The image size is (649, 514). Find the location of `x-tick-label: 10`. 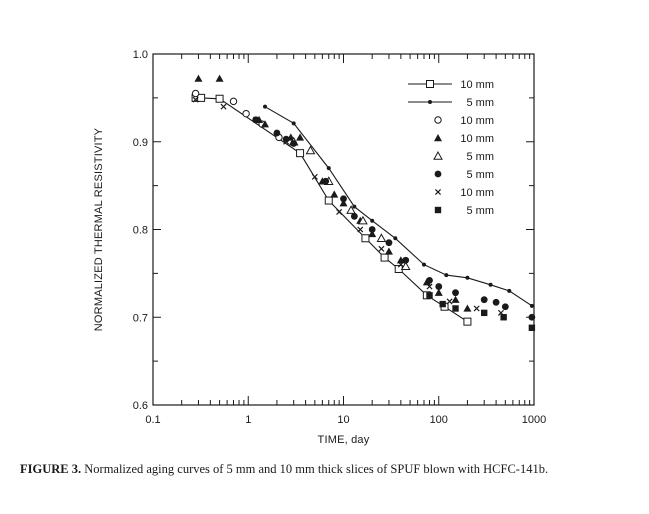

x-tick-label: 10 is located at coordinates (343, 420).